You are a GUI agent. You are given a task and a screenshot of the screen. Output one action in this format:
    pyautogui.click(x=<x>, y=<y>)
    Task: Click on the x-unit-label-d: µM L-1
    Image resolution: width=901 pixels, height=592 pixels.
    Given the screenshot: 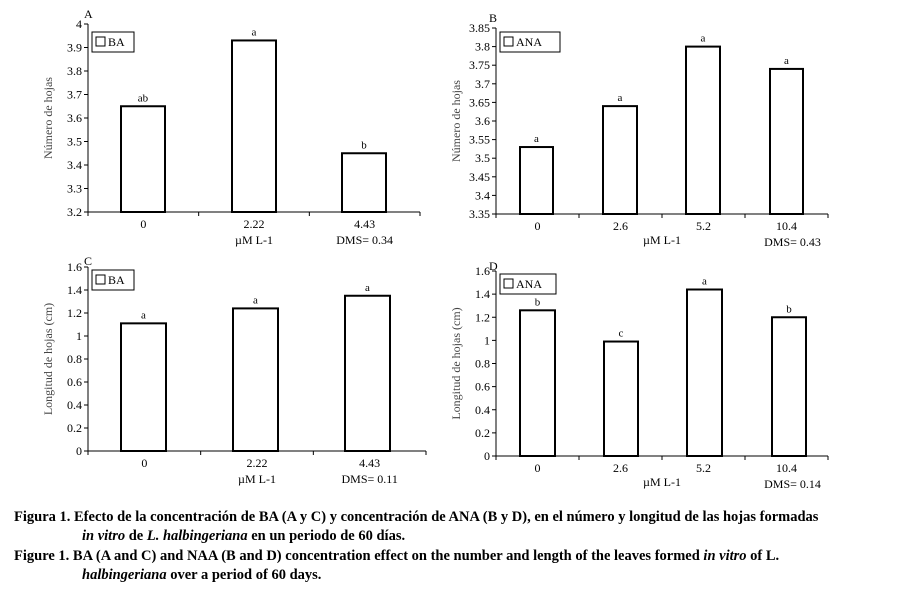 What is the action you would take?
    pyautogui.click(x=662, y=482)
    